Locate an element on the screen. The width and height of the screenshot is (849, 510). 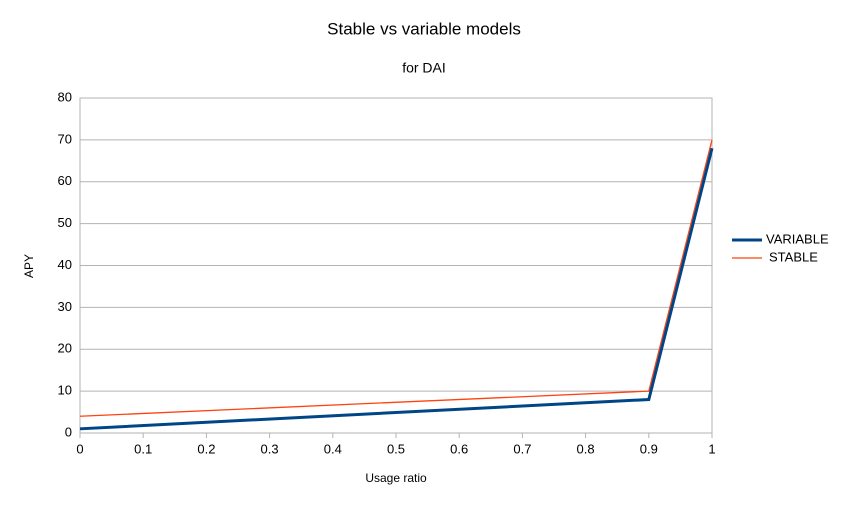
y-tick-label: 50 is located at coordinates (65, 222).